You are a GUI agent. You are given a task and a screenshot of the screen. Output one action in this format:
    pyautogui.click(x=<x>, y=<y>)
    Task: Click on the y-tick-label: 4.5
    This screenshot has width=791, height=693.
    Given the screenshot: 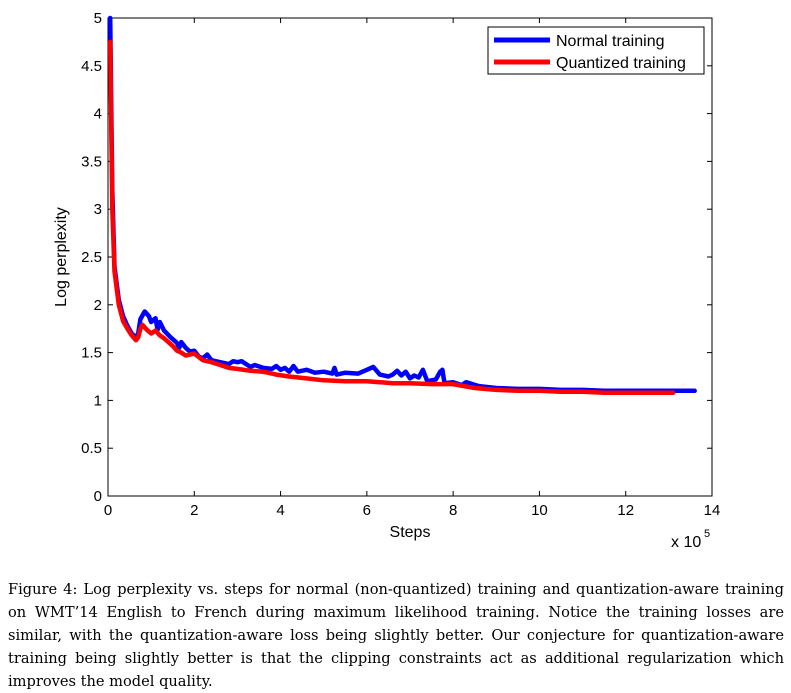 What is the action you would take?
    pyautogui.click(x=91, y=66)
    